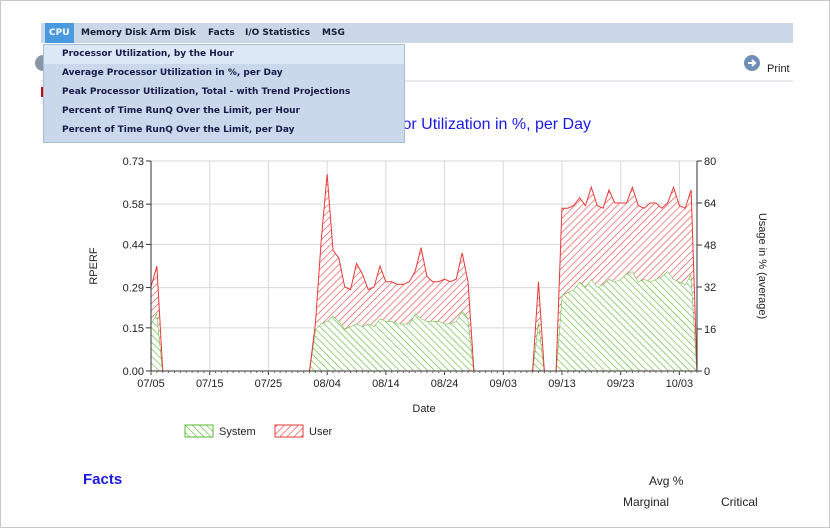  What do you see at coordinates (94, 266) in the screenshot?
I see `y-axis-title: RPERF` at bounding box center [94, 266].